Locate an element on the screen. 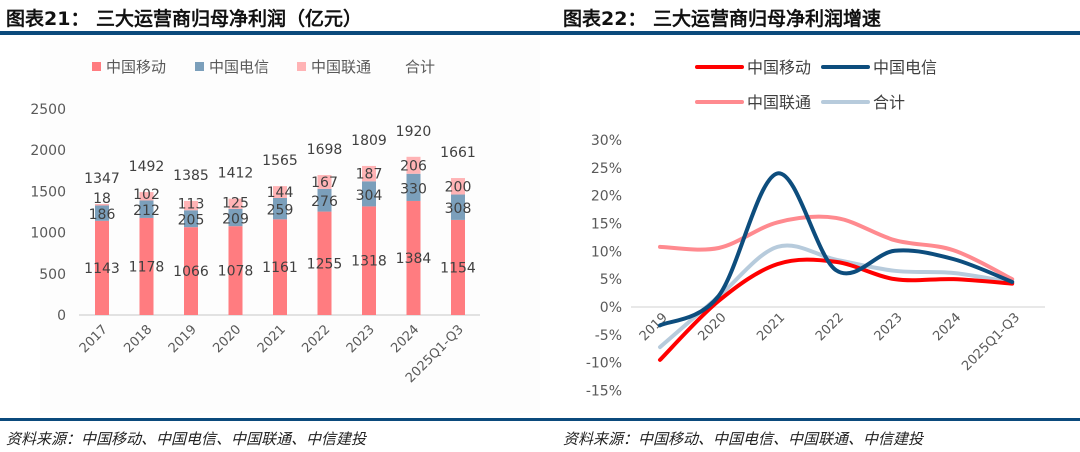 This screenshot has width=1080, height=452. data-label: 186 is located at coordinates (102, 215).